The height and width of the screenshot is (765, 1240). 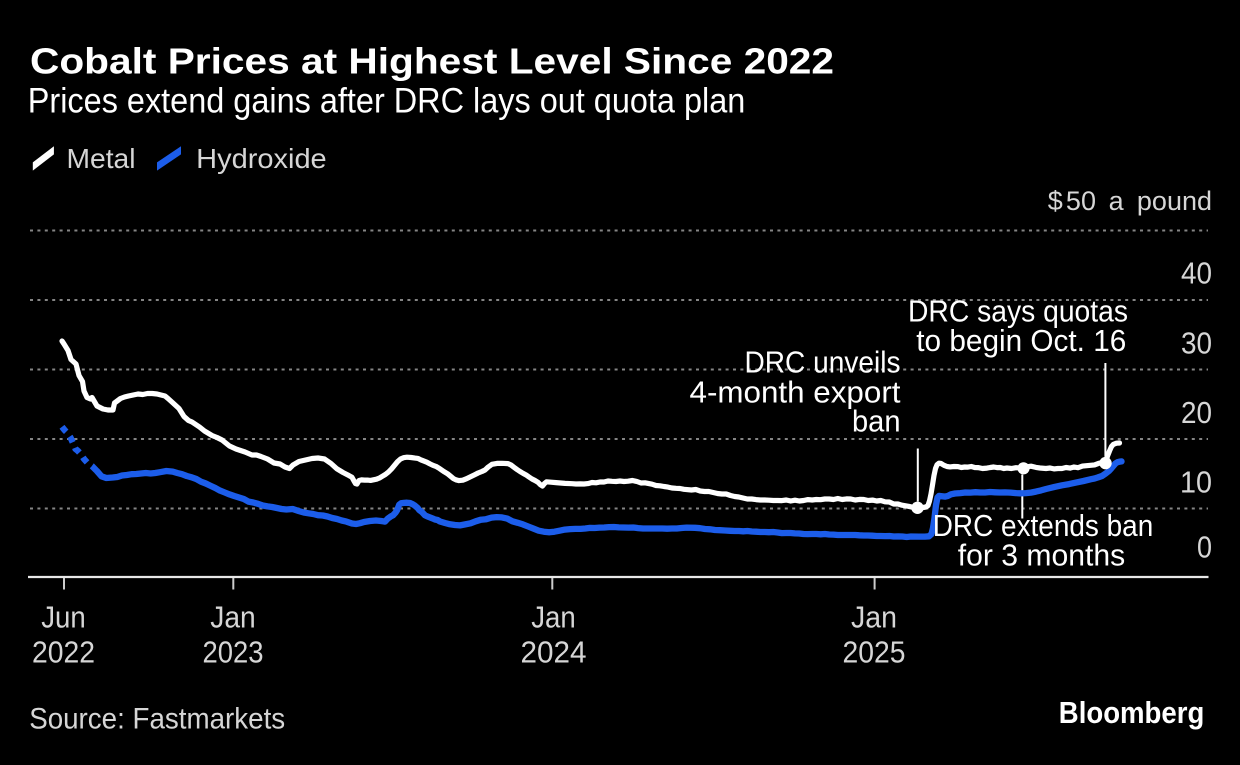 What do you see at coordinates (63, 653) in the screenshot?
I see `svg-text: 2022` at bounding box center [63, 653].